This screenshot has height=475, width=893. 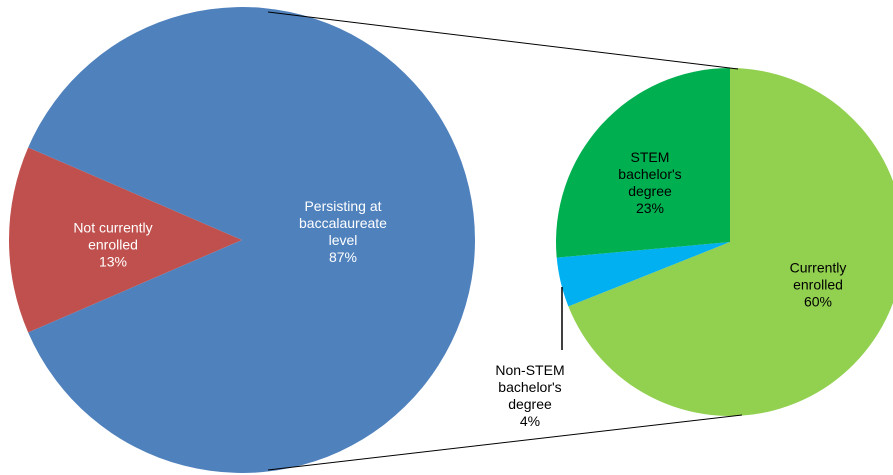 I want to click on slice-name: Not currently enrolled, so click(x=113, y=236).